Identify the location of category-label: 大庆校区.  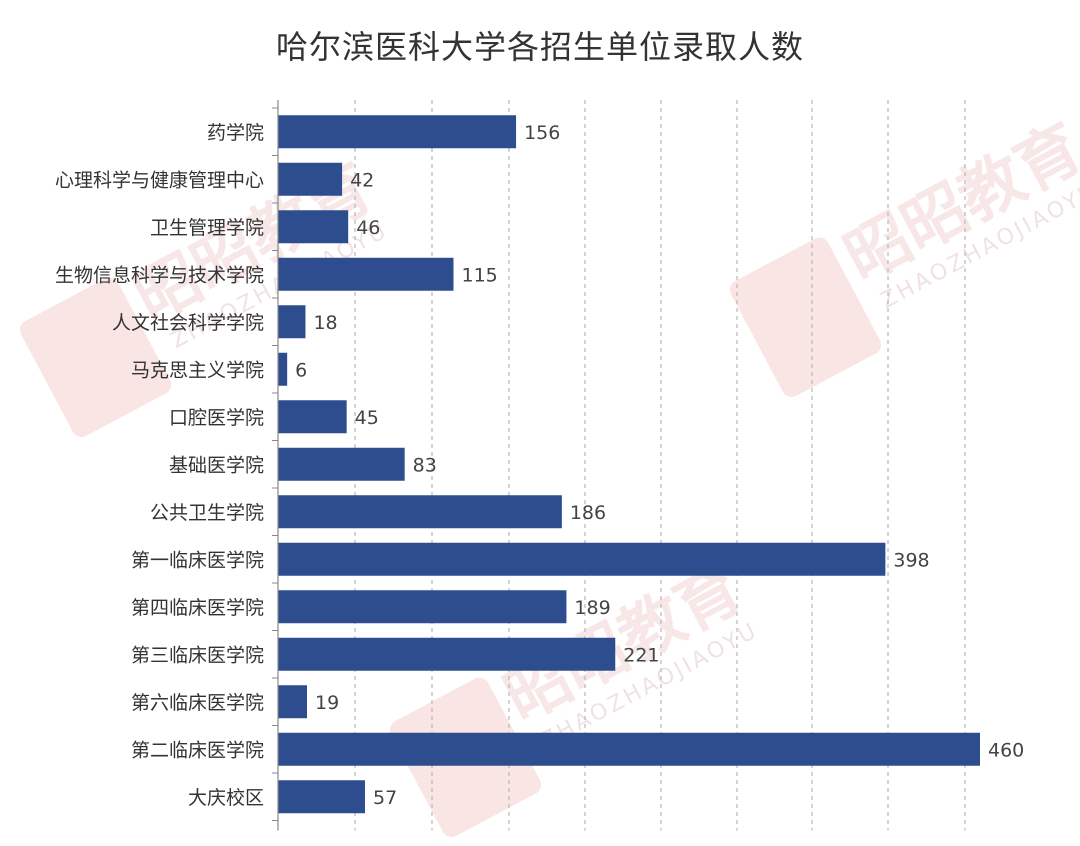
(226, 798).